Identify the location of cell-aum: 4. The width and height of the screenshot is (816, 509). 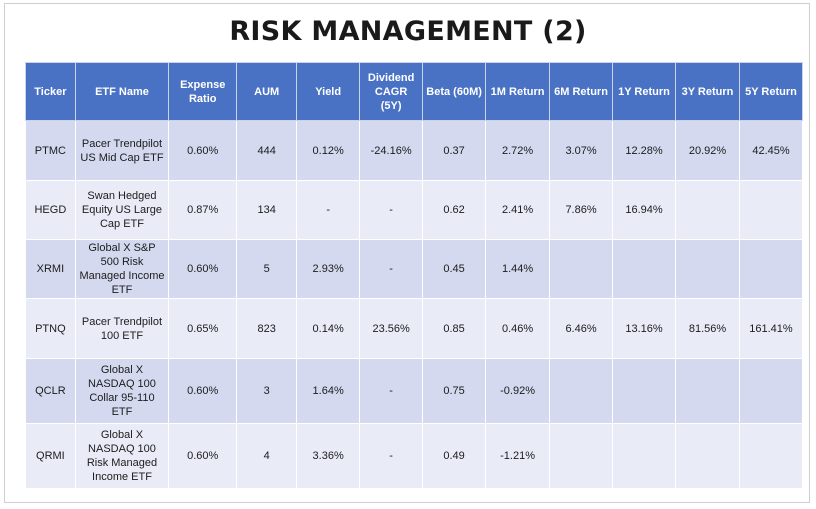
(267, 456).